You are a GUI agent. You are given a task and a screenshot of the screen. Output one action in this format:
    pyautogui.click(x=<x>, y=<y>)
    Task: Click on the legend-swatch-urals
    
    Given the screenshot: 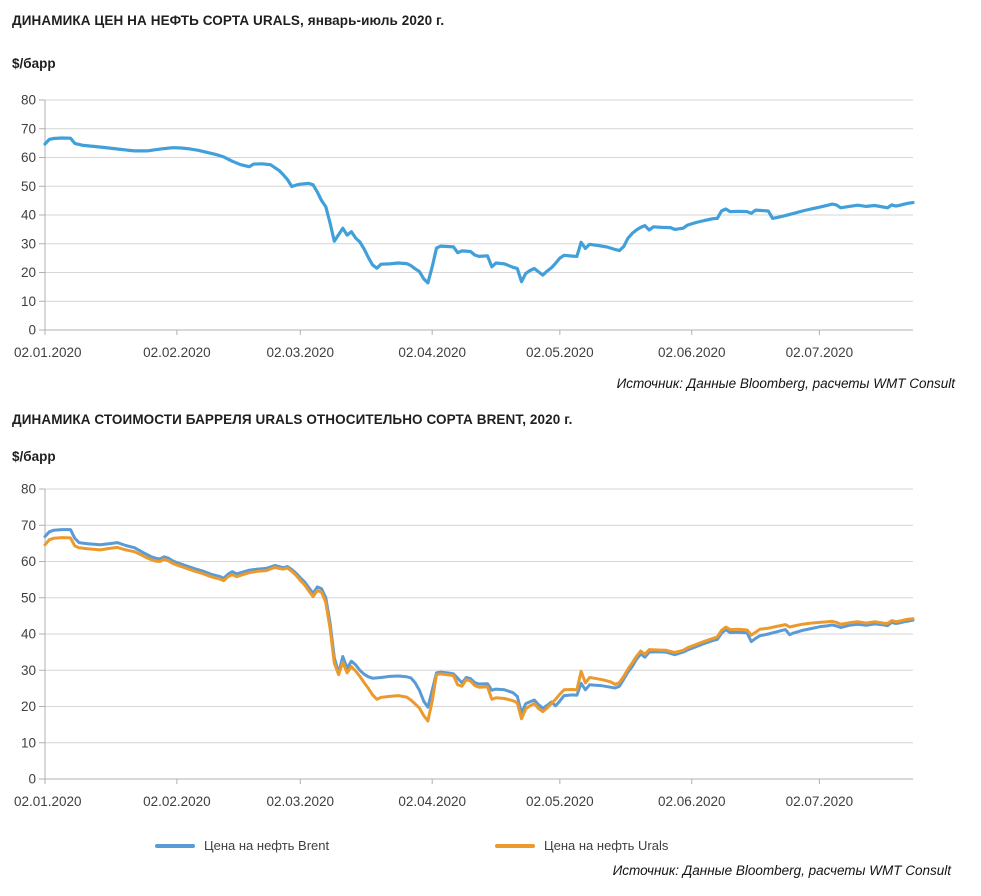 What is the action you would take?
    pyautogui.click(x=515, y=845)
    